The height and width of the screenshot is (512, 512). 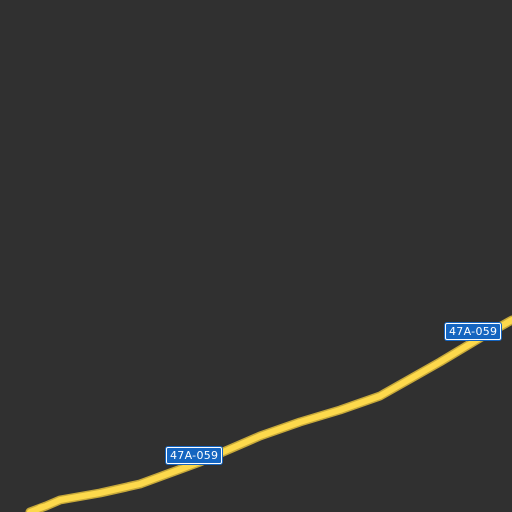 What do you see at coordinates (473, 331) in the screenshot?
I see `road-shield-upper: 47A-059` at bounding box center [473, 331].